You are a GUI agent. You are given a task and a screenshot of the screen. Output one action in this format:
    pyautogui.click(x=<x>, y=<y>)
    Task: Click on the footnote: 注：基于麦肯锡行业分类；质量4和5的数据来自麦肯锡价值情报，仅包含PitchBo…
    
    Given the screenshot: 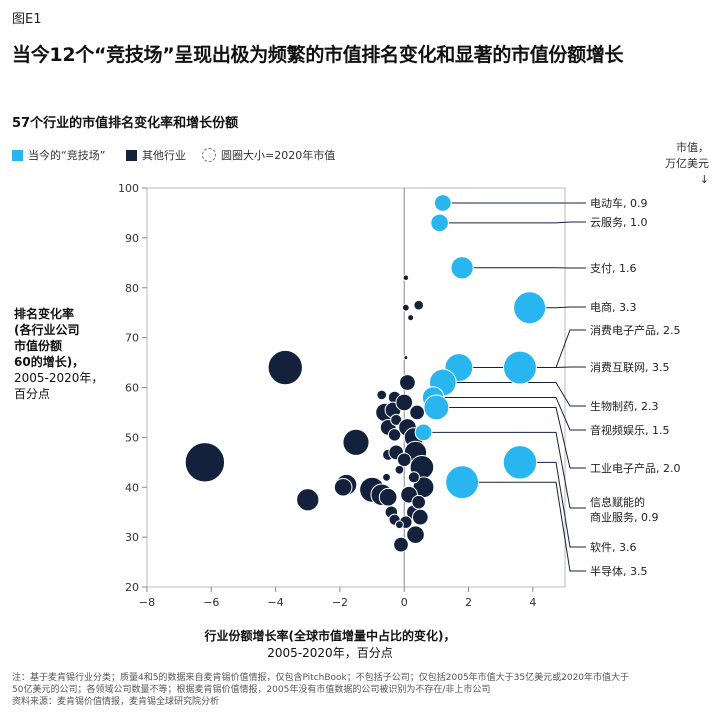 What is the action you would take?
    pyautogui.click(x=362, y=690)
    